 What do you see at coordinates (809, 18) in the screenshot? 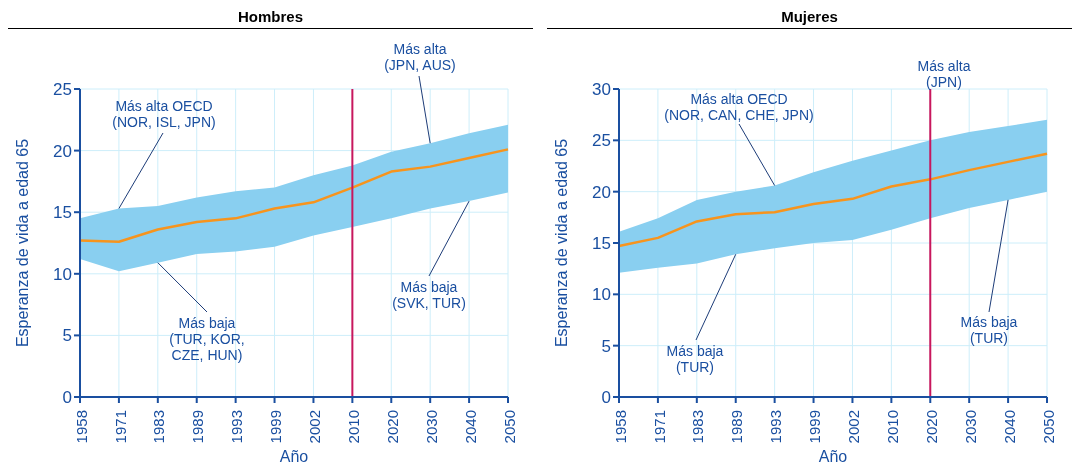
I see `chart-title: Mujeres` at bounding box center [809, 18].